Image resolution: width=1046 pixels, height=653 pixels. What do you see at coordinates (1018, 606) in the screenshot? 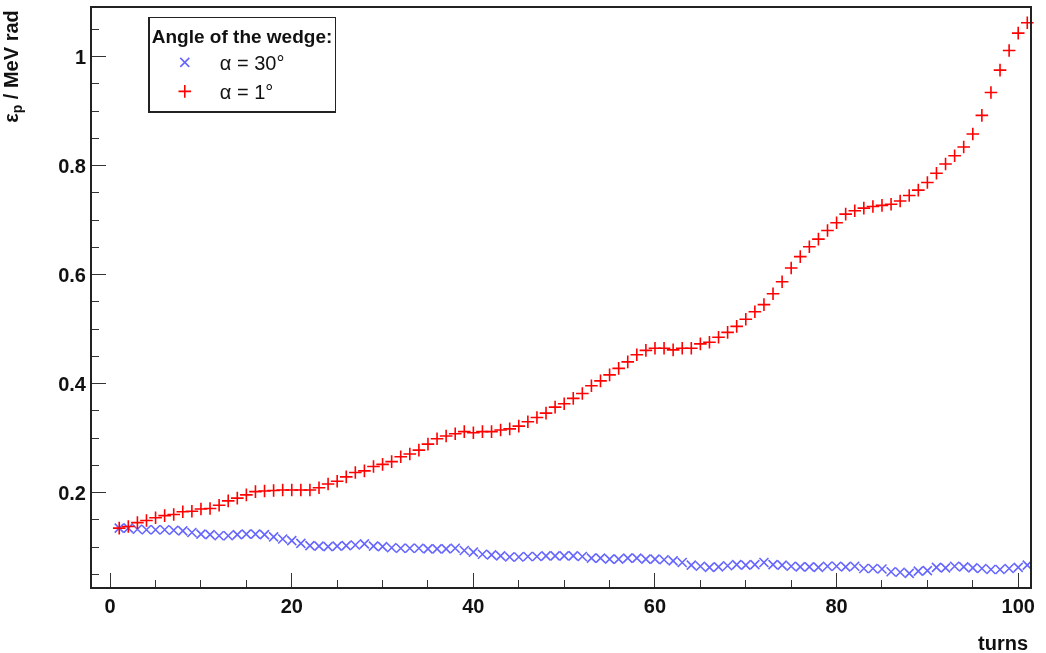
I see `x-tick-label: 100` at bounding box center [1018, 606].